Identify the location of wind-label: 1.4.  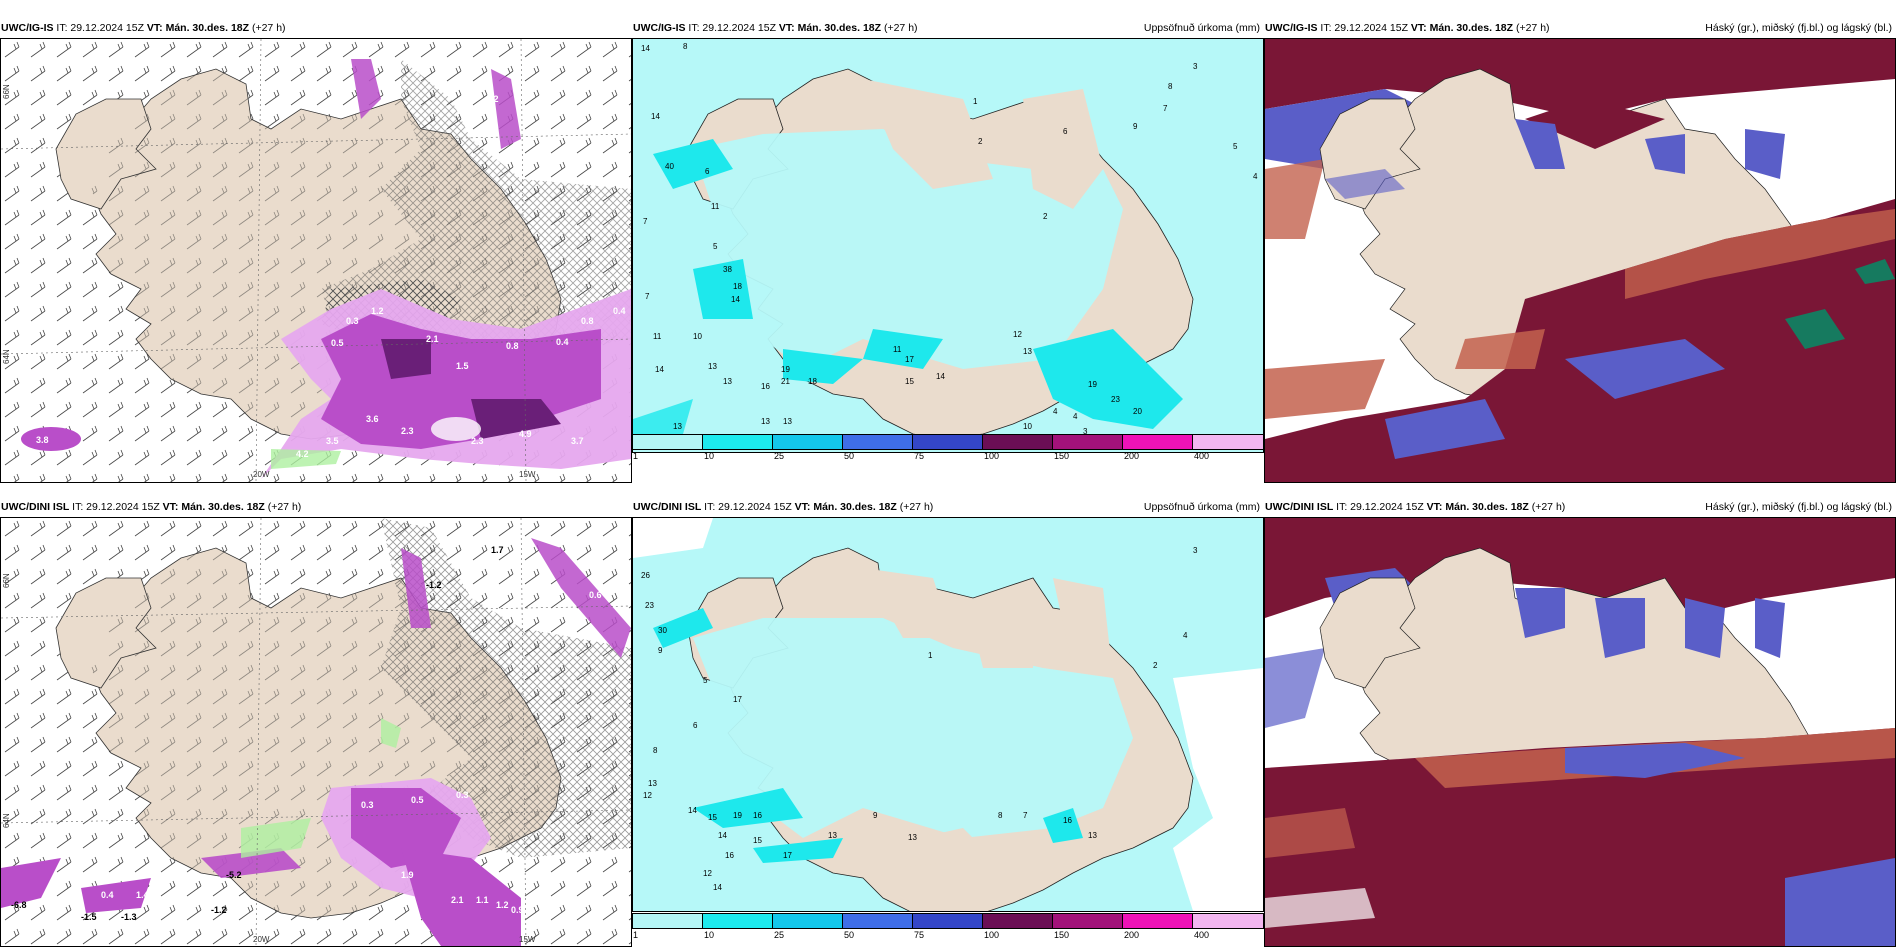
(142, 895).